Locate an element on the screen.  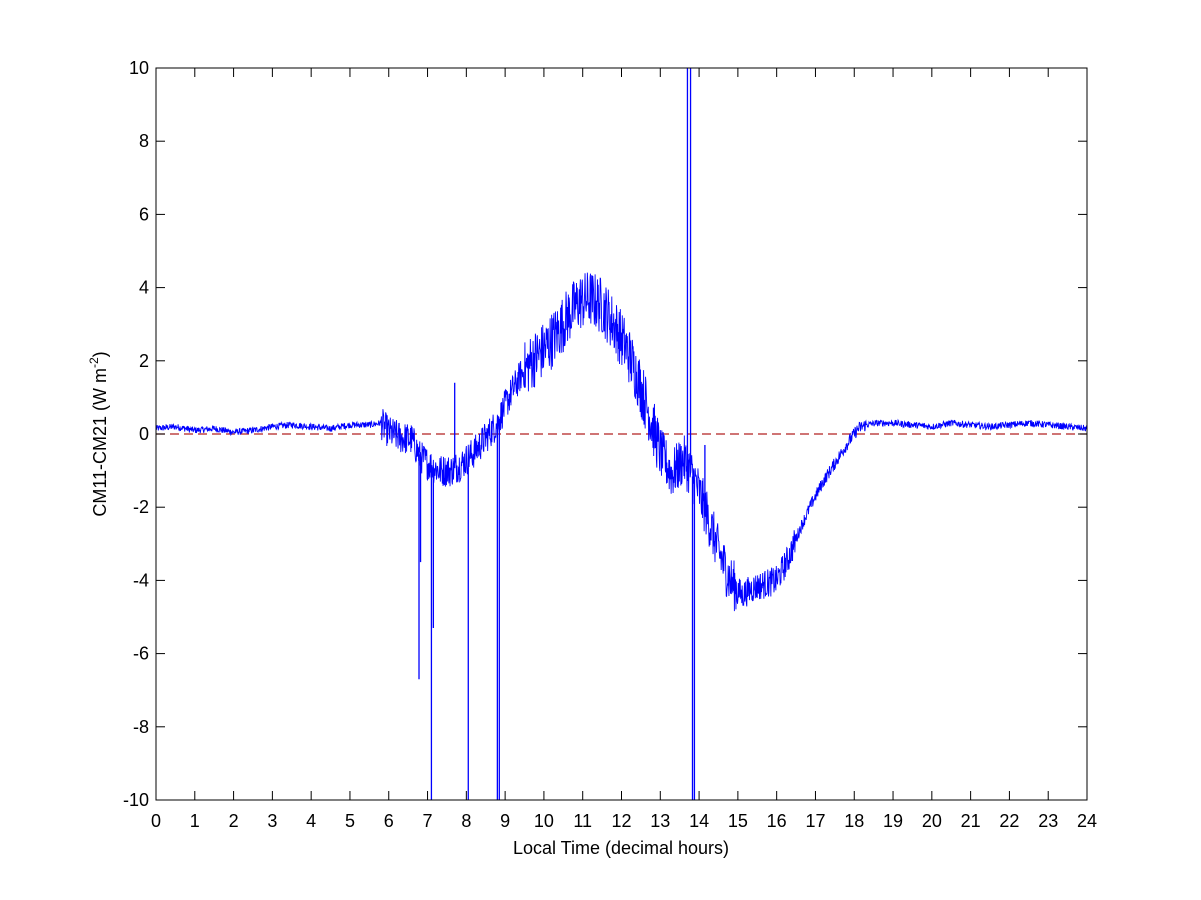
x-tick-label: 23 is located at coordinates (1048, 821).